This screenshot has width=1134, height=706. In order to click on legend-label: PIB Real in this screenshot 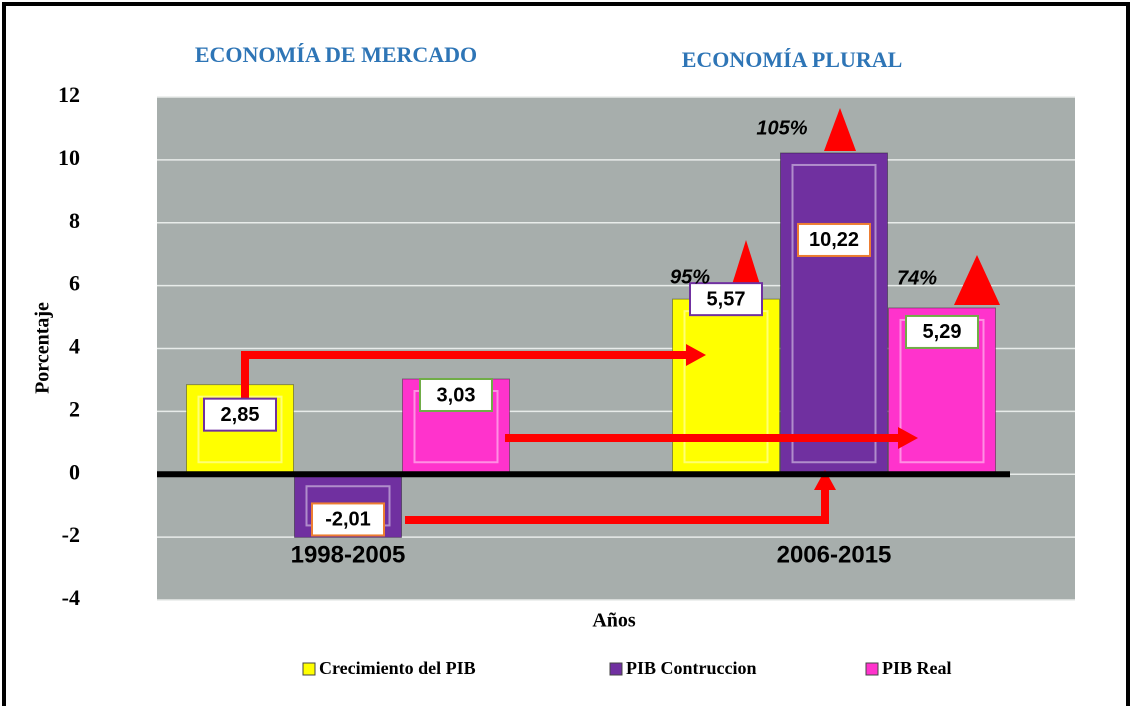, I will do `click(917, 668)`.